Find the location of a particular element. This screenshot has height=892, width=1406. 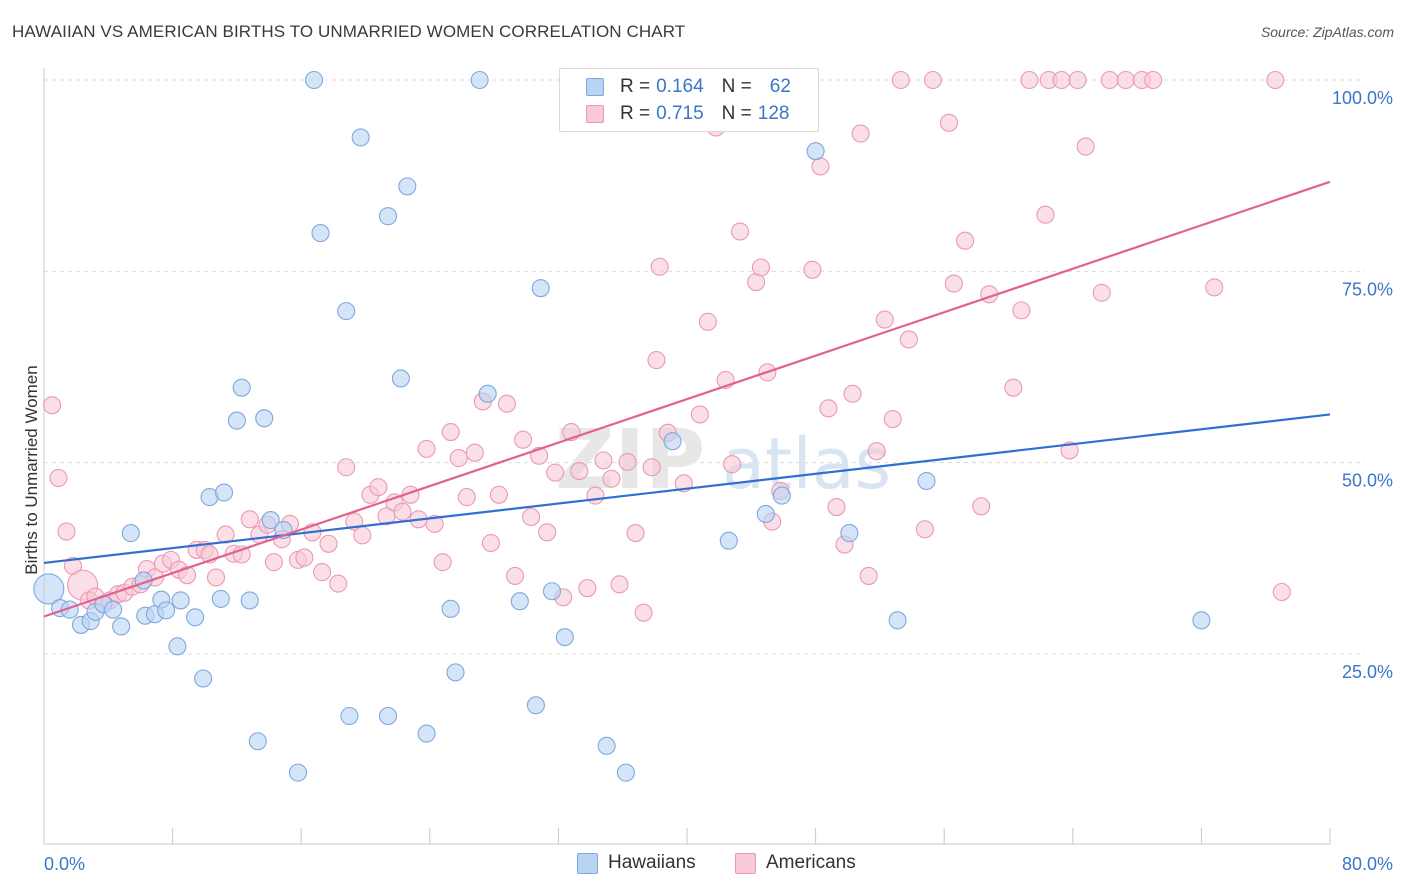

x-tick-label: 0.0% is located at coordinates (64, 864).